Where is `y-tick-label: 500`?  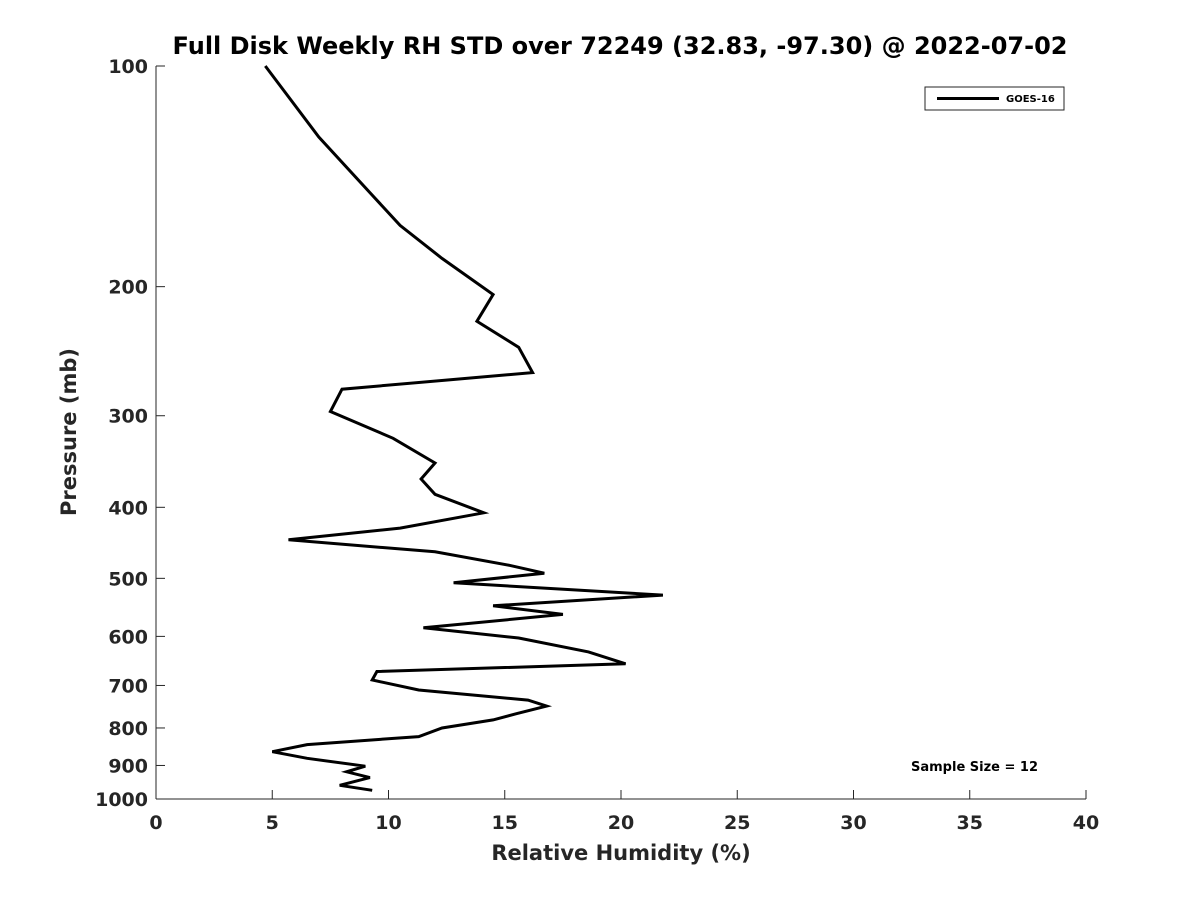
y-tick-label: 500 is located at coordinates (128, 579).